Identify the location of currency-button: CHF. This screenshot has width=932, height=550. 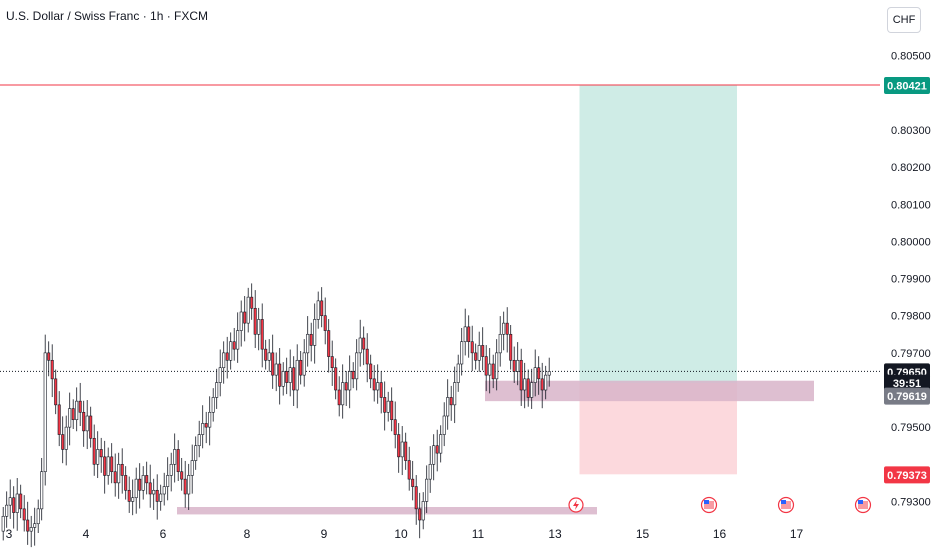
(904, 20).